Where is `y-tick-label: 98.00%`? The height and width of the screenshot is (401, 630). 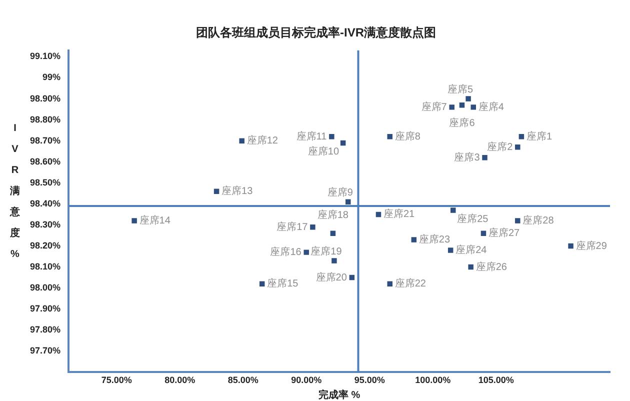
y-tick-label: 98.00% is located at coordinates (45, 287).